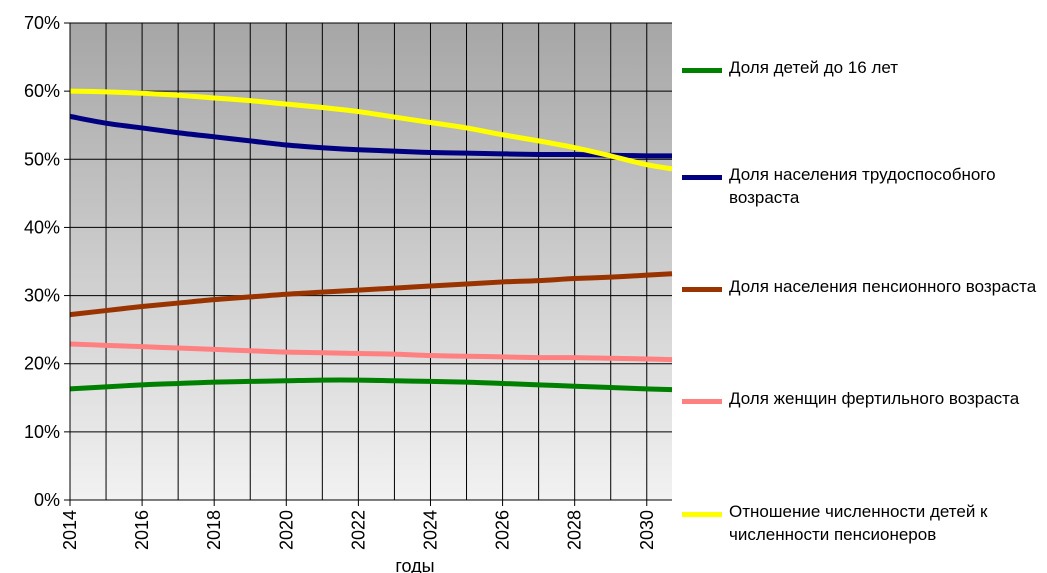  I want to click on y-tick-label: 50%, so click(42, 159).